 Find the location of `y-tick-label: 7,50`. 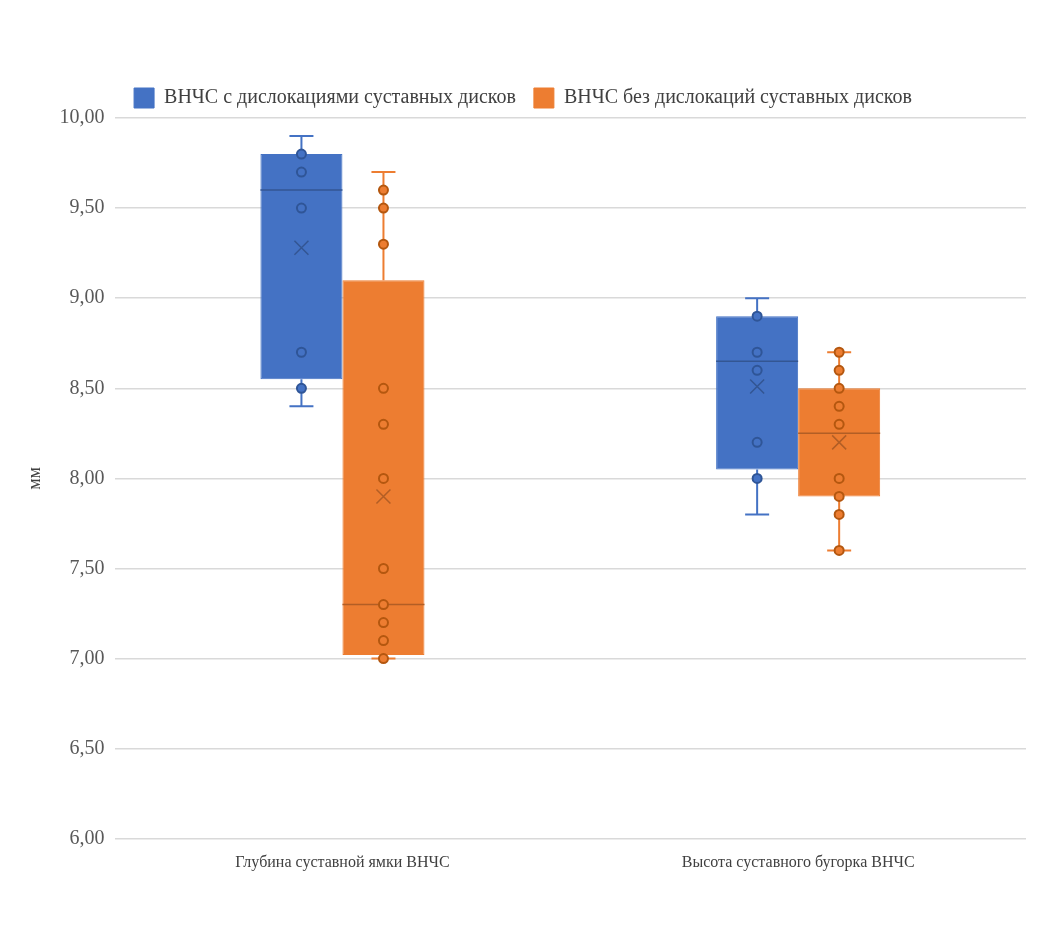

y-tick-label: 7,50 is located at coordinates (87, 566).